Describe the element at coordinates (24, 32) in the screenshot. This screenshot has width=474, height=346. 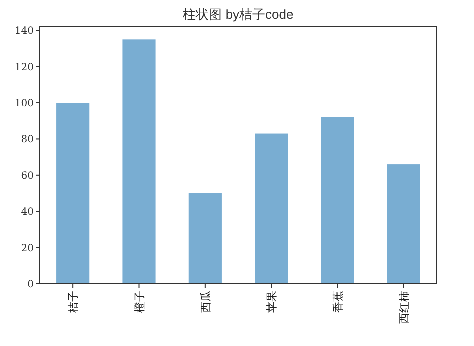
I see `y-tick-label: 140` at that location.